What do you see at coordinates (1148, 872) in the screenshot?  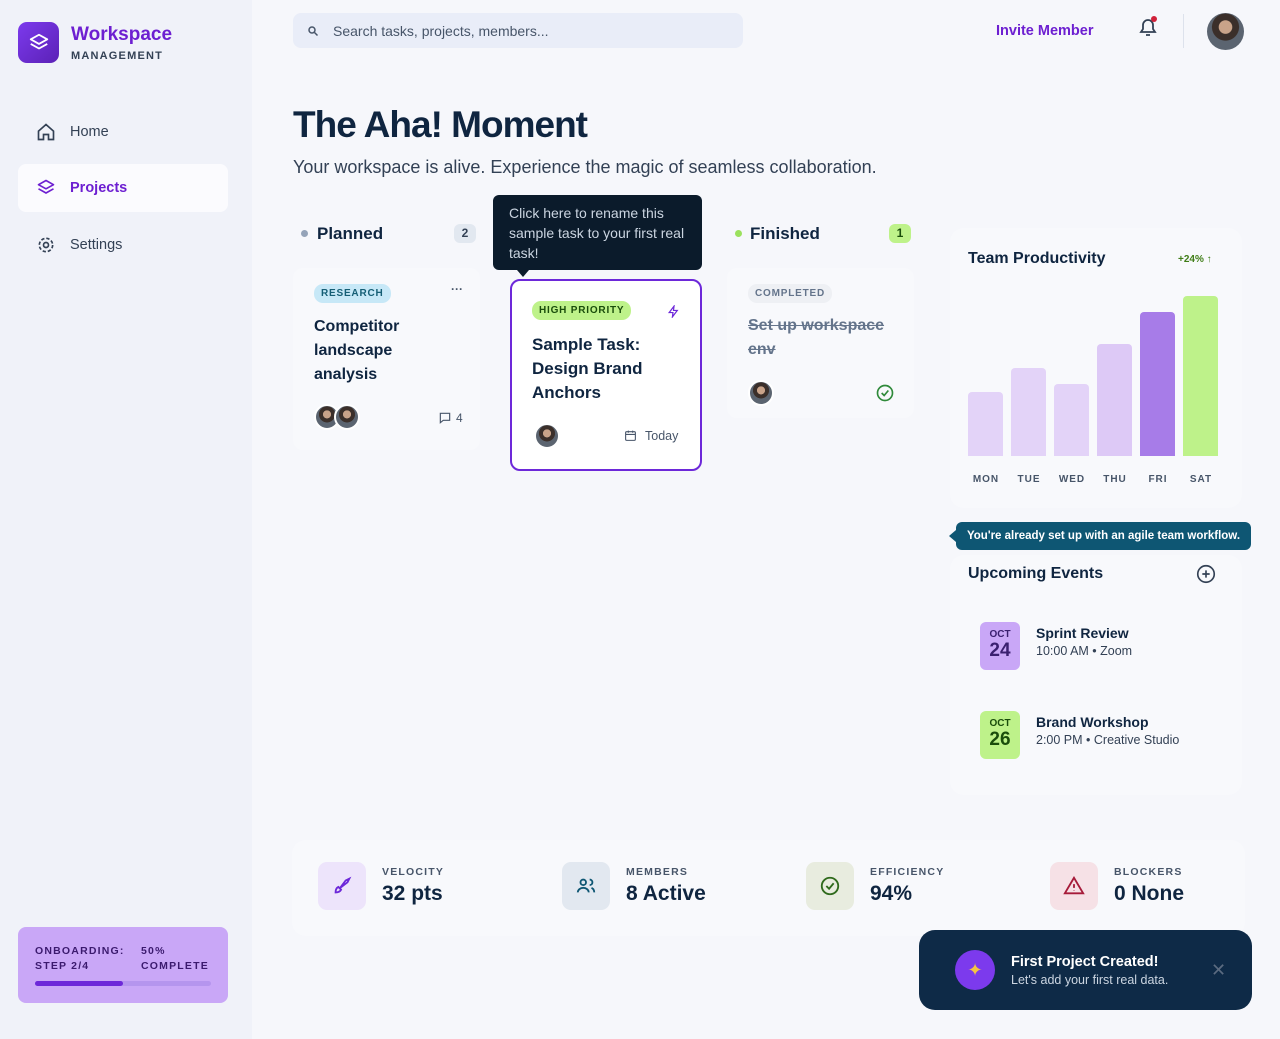 I see `stat-label: BLOCKERS` at bounding box center [1148, 872].